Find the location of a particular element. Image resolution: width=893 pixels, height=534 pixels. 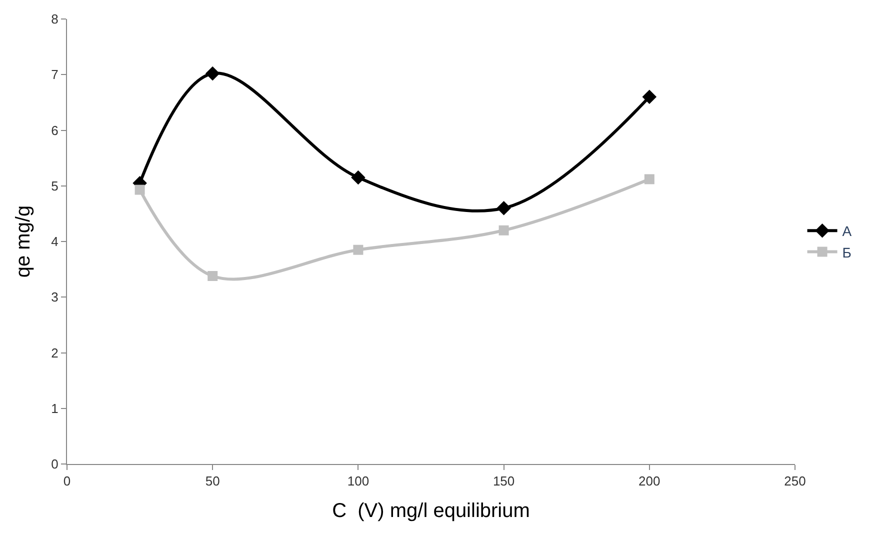

legend-label: Б is located at coordinates (847, 252).